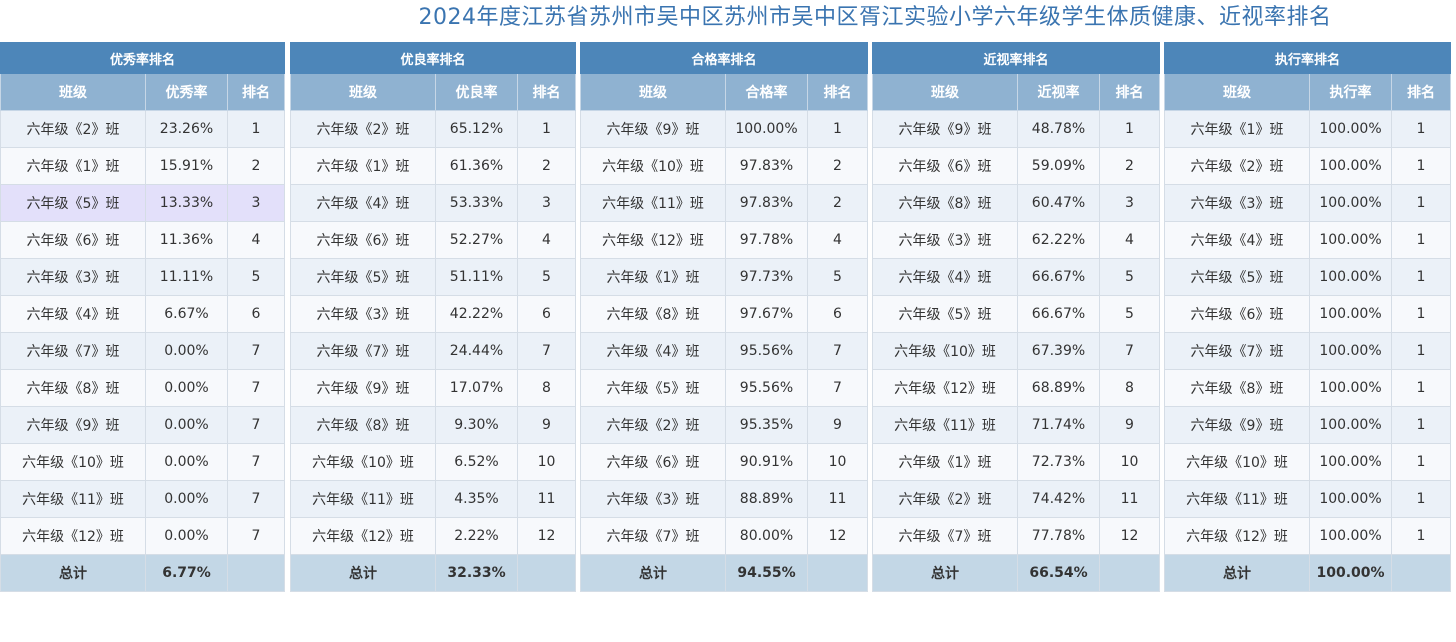  I want to click on class-name-cell: 六年级《9》班, so click(73, 425).